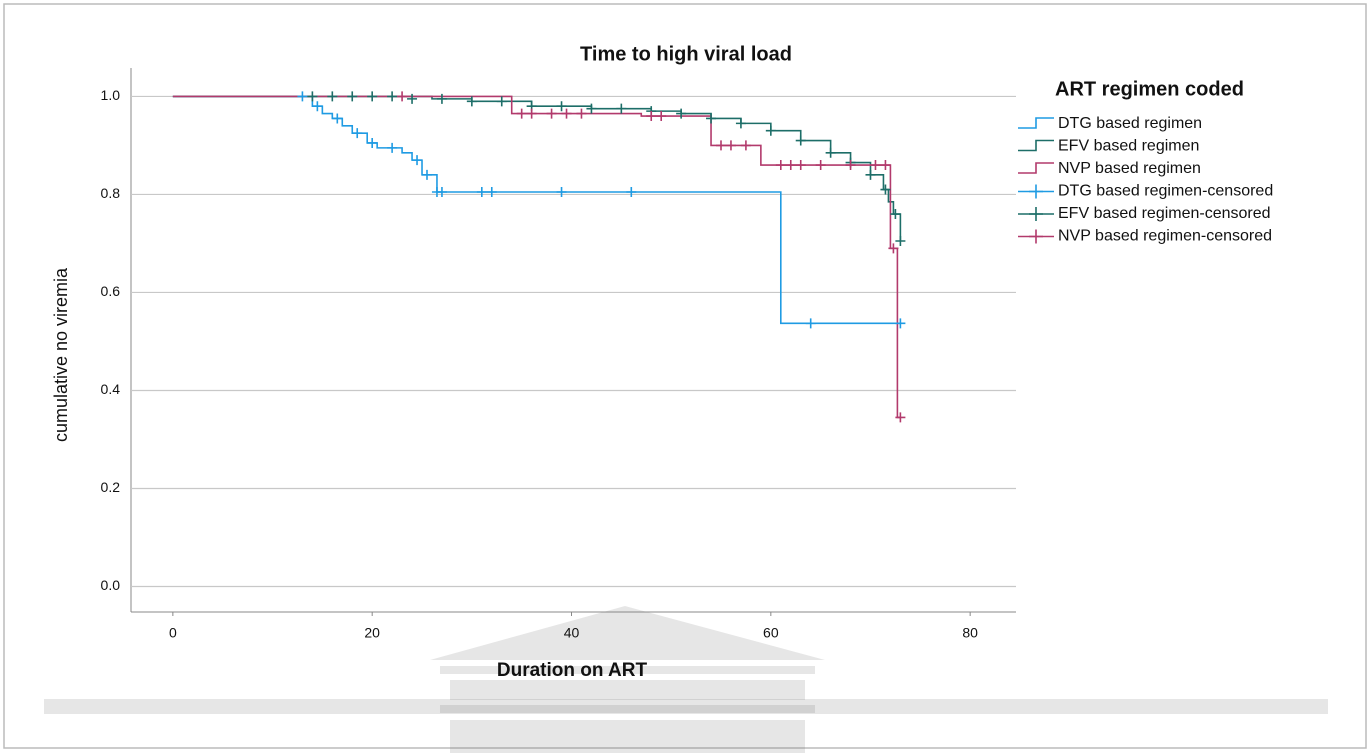 This screenshot has height=753, width=1371. I want to click on legend-label: NVP based regimen, so click(1129, 168).